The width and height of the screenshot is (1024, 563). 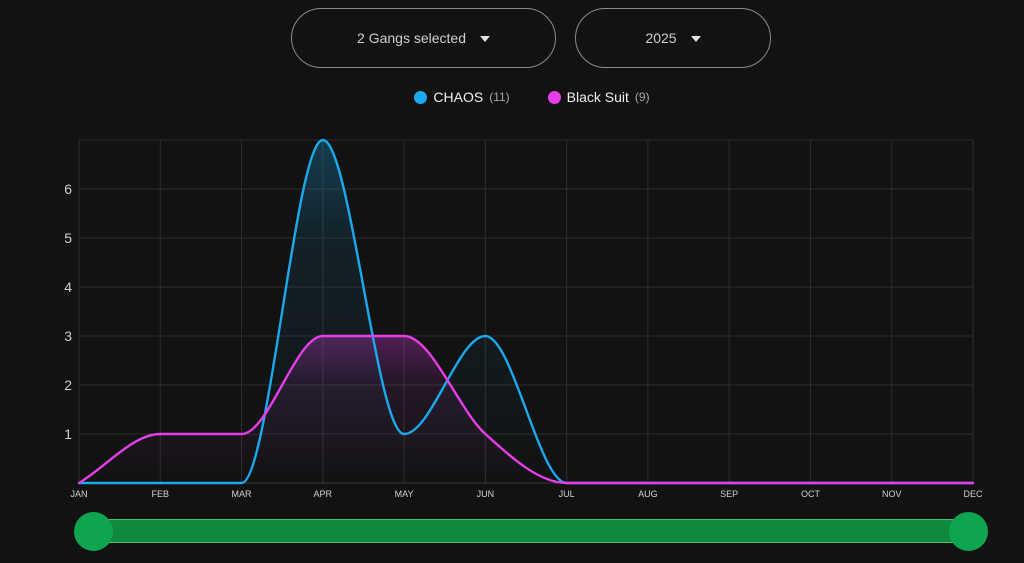 I want to click on year-select-dropdown: 2025, so click(x=673, y=38).